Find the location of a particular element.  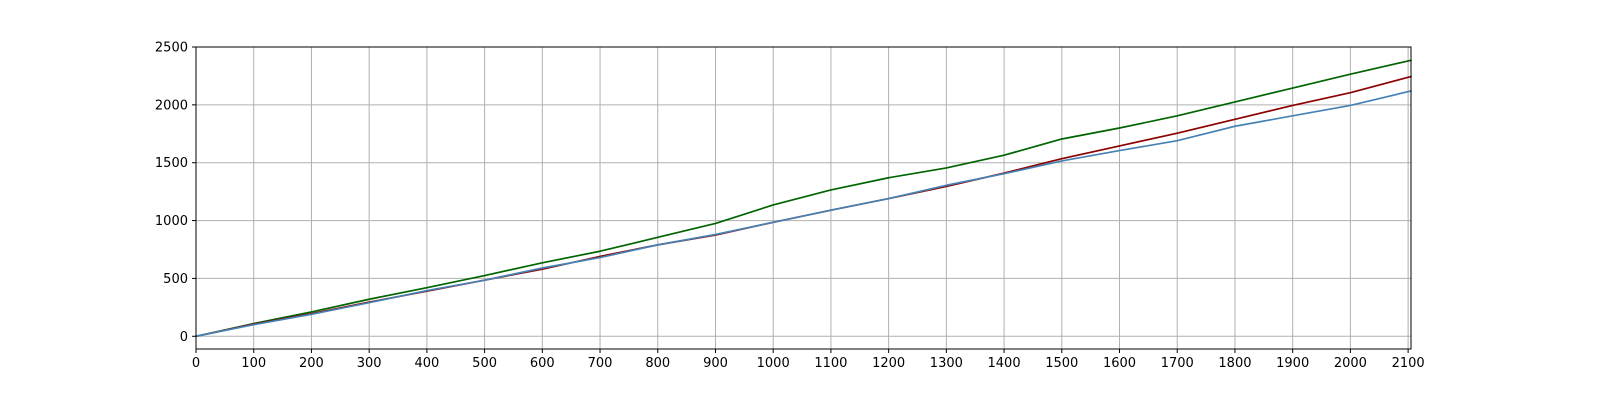

x-tick-label: 500 is located at coordinates (484, 363).